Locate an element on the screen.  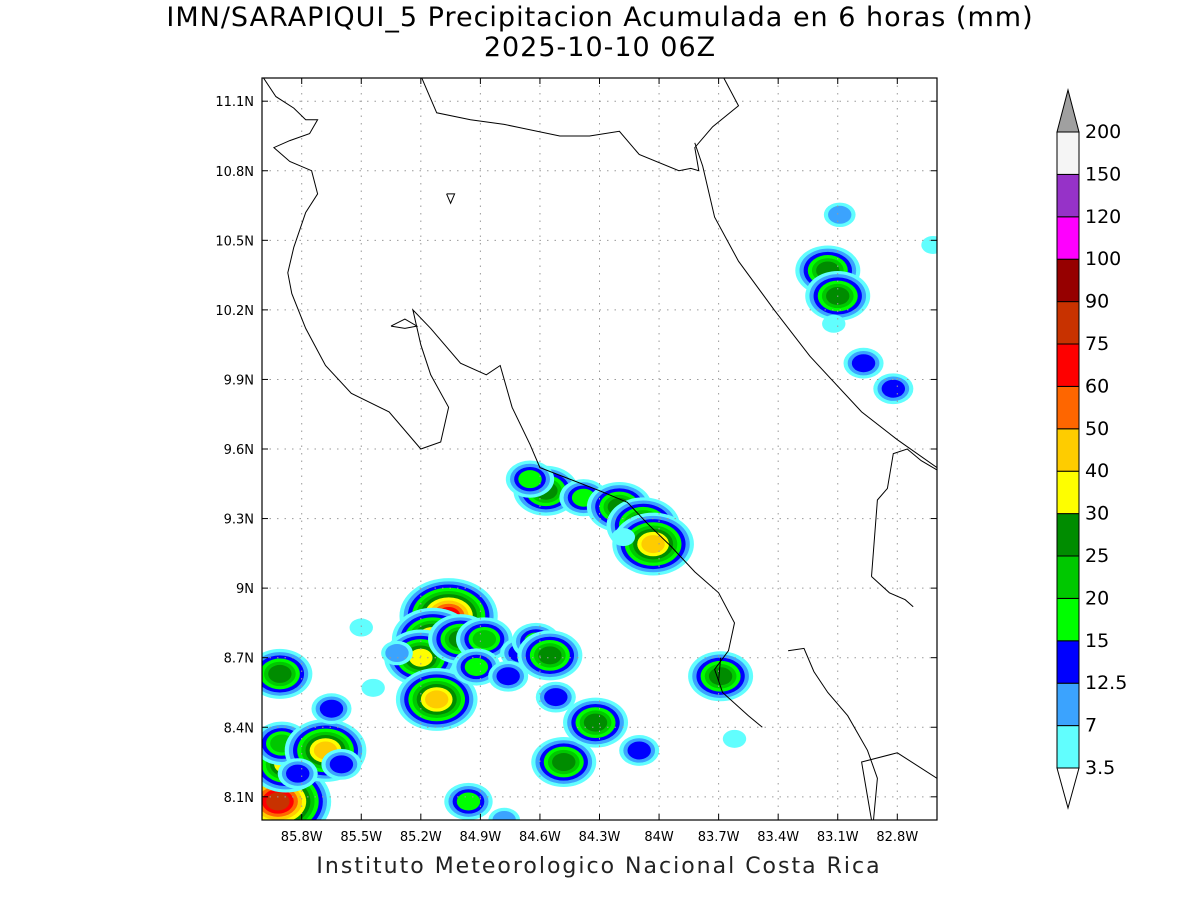
chart-subtitle: 2025-10-10 06Z is located at coordinates (600, 47).